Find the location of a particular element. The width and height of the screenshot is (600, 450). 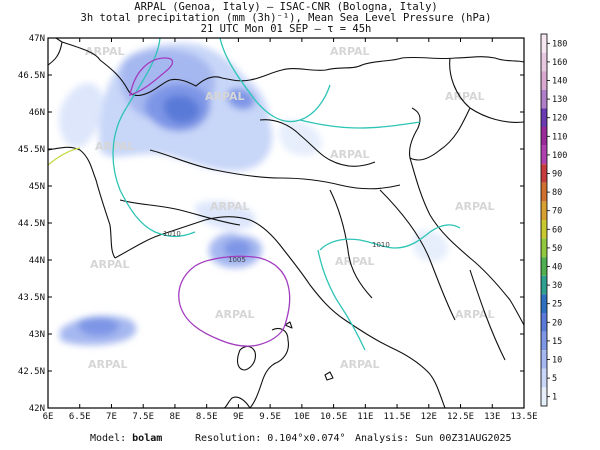

isobar-1010-middle is located at coordinates (360, 124).